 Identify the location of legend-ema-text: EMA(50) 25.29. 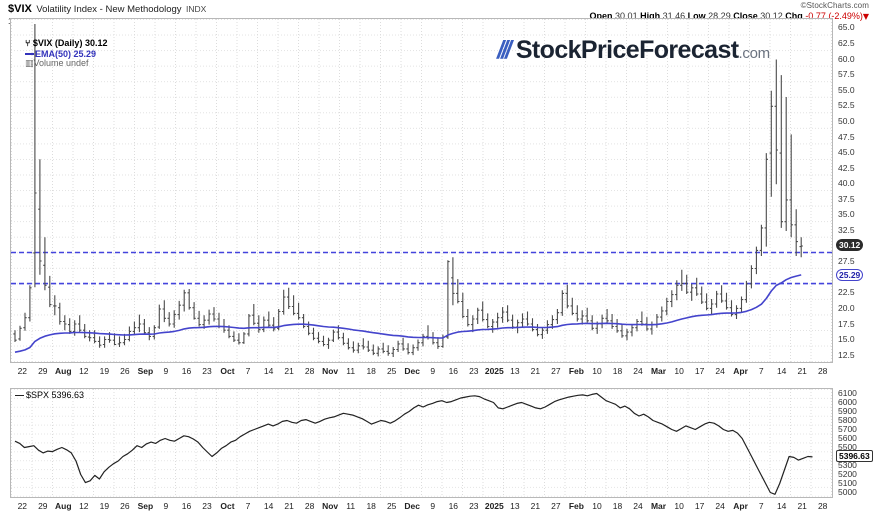
(66, 53).